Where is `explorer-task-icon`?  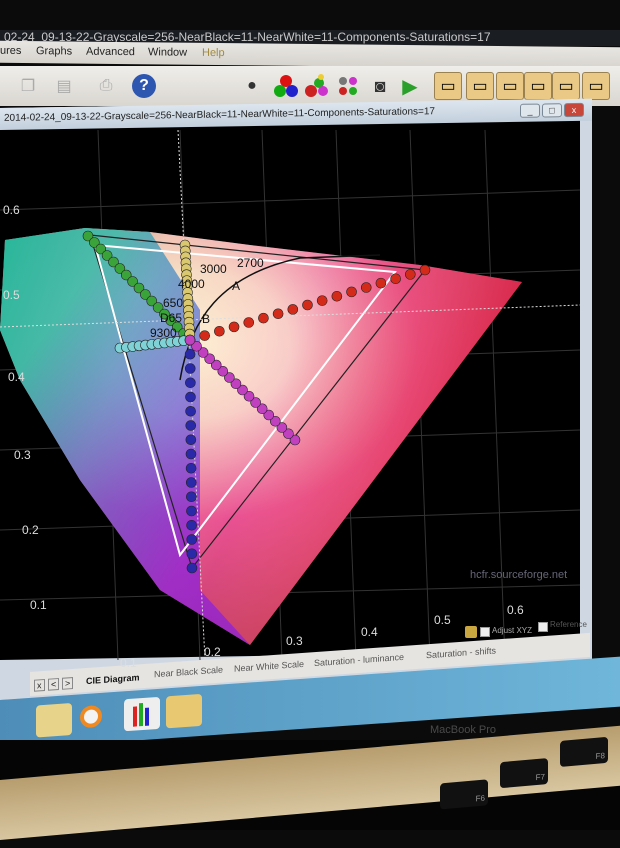
explorer-task-icon is located at coordinates (54, 720).